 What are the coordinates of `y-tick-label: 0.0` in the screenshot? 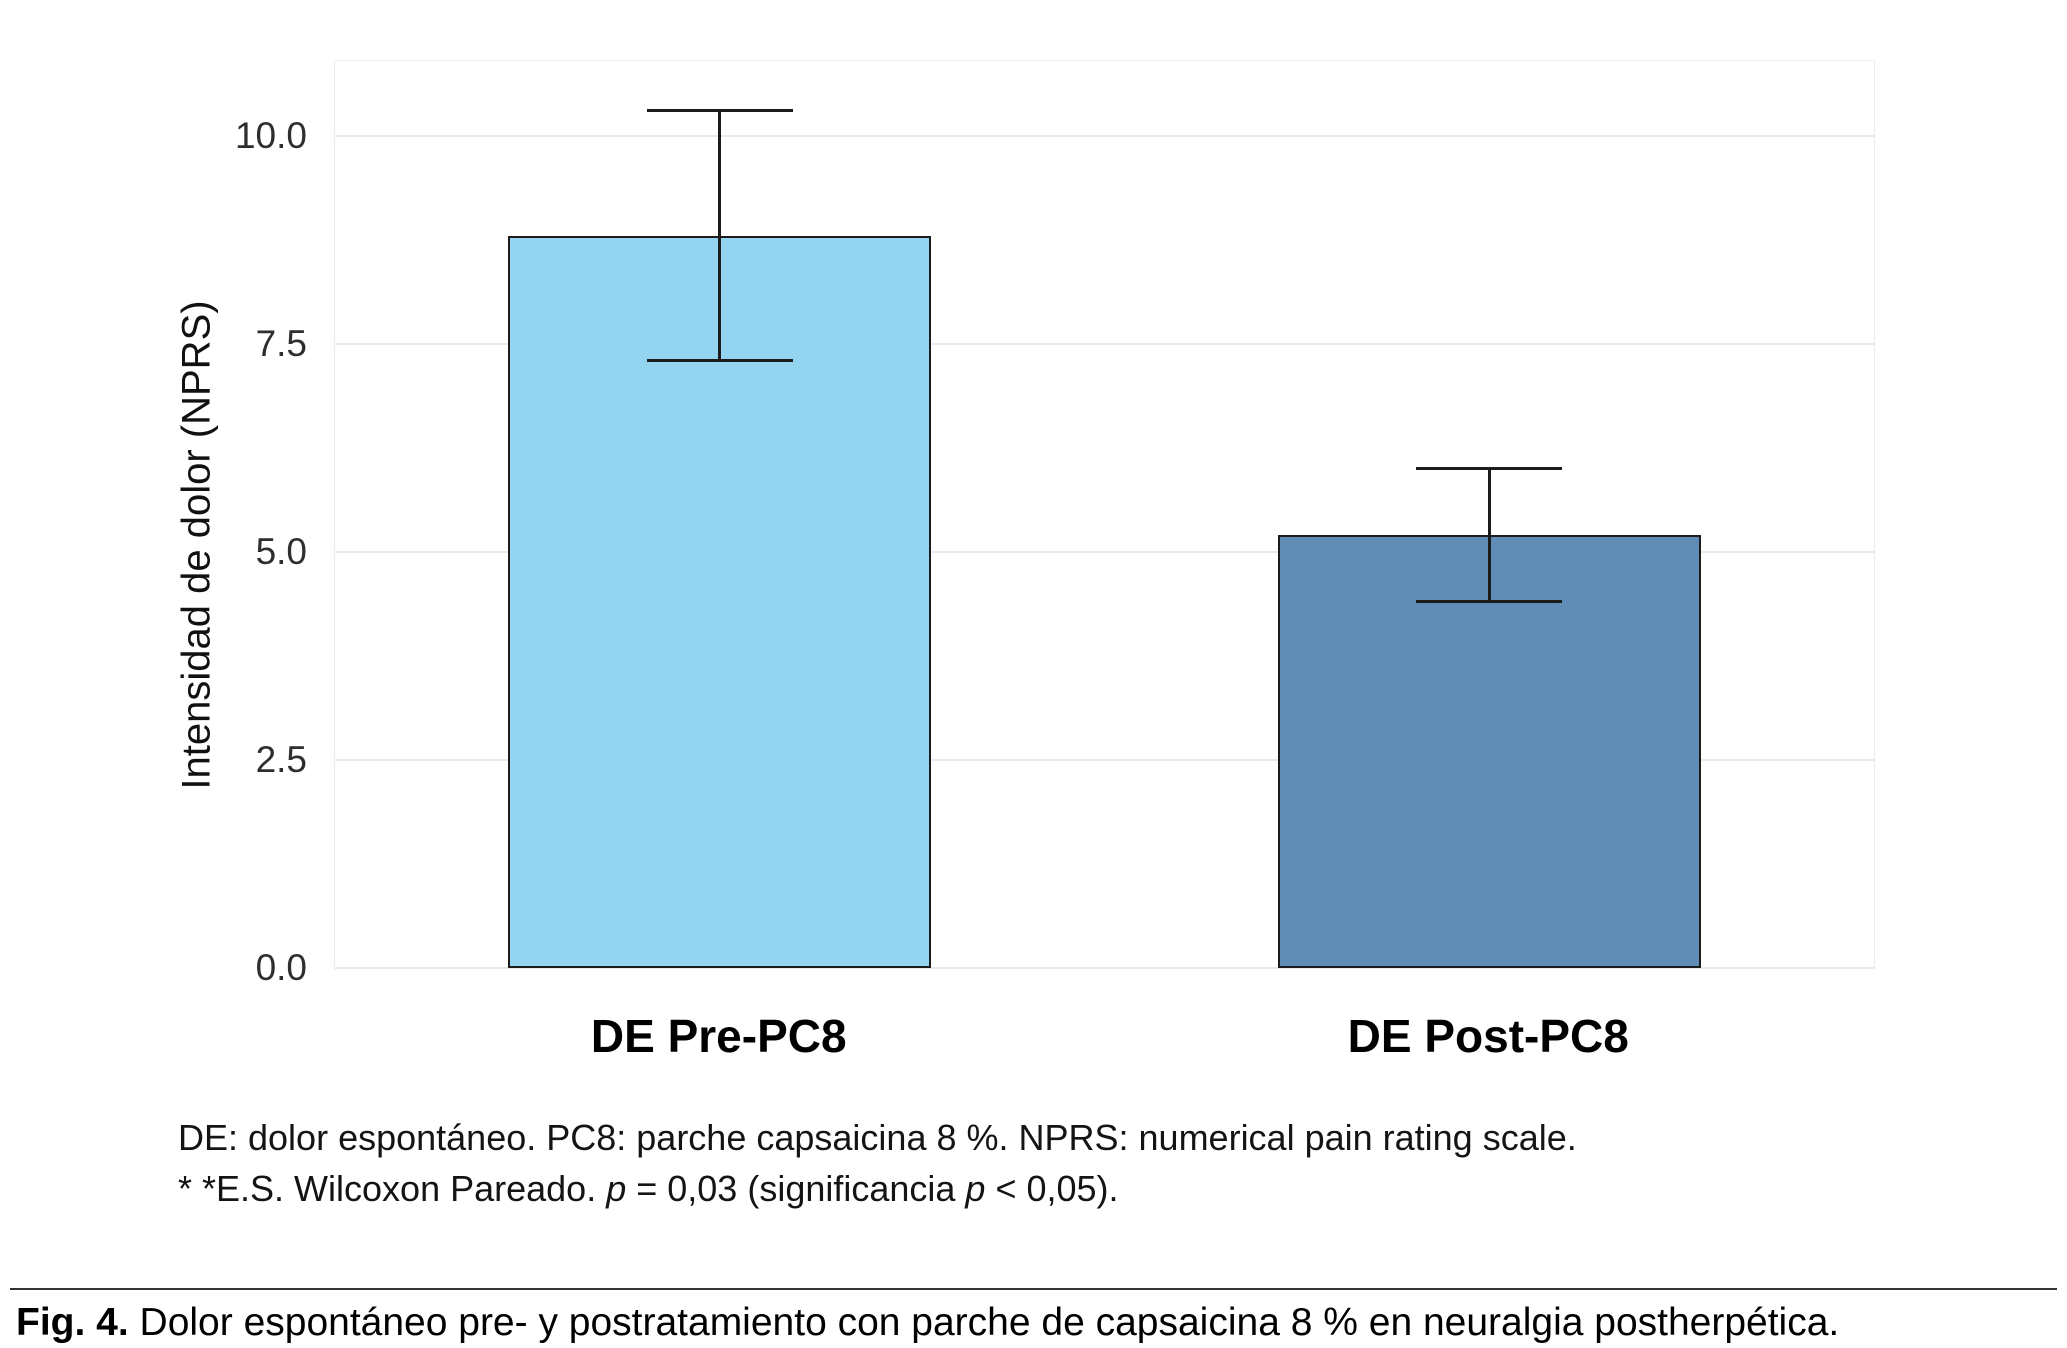 It's located at (281, 967).